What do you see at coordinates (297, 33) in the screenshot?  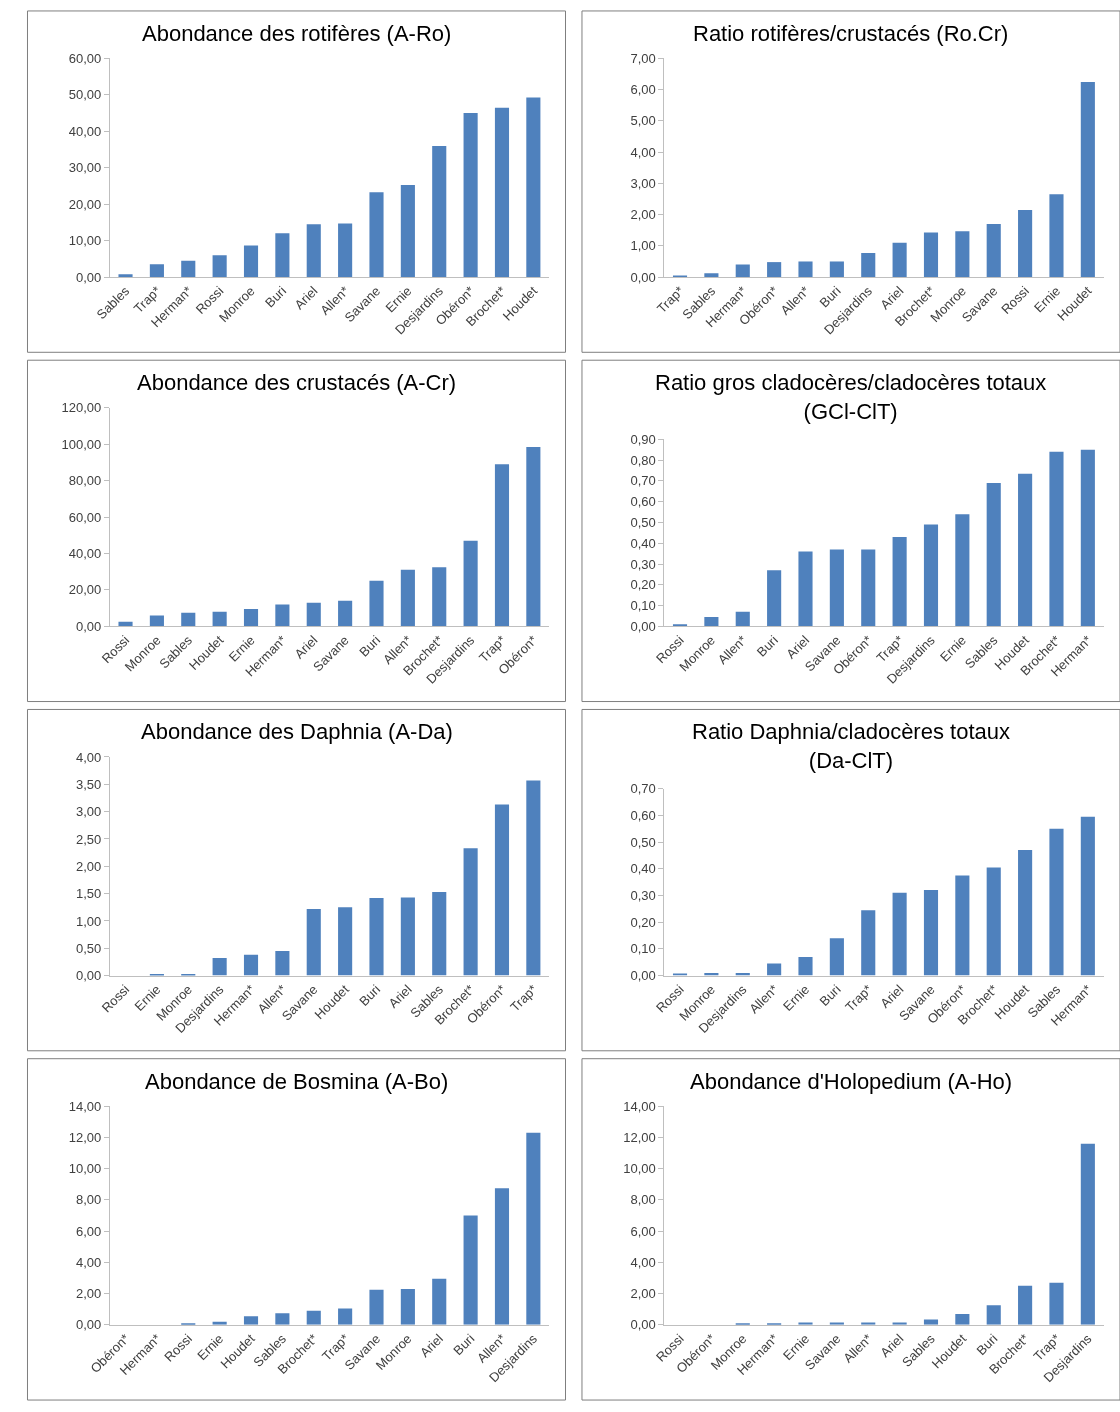 I see `chart-title: Abondance des rotifères (A-Ro)` at bounding box center [297, 33].